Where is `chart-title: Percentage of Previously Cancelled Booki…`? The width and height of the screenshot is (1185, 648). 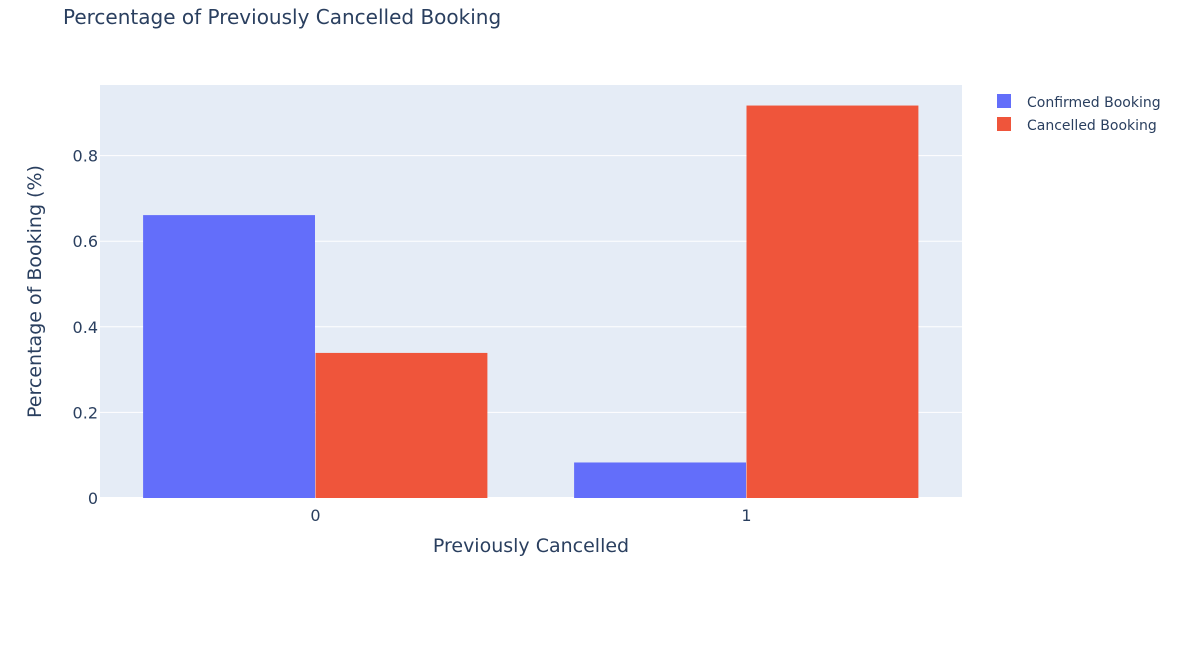 chart-title: Percentage of Previously Cancelled Booki… is located at coordinates (282, 17).